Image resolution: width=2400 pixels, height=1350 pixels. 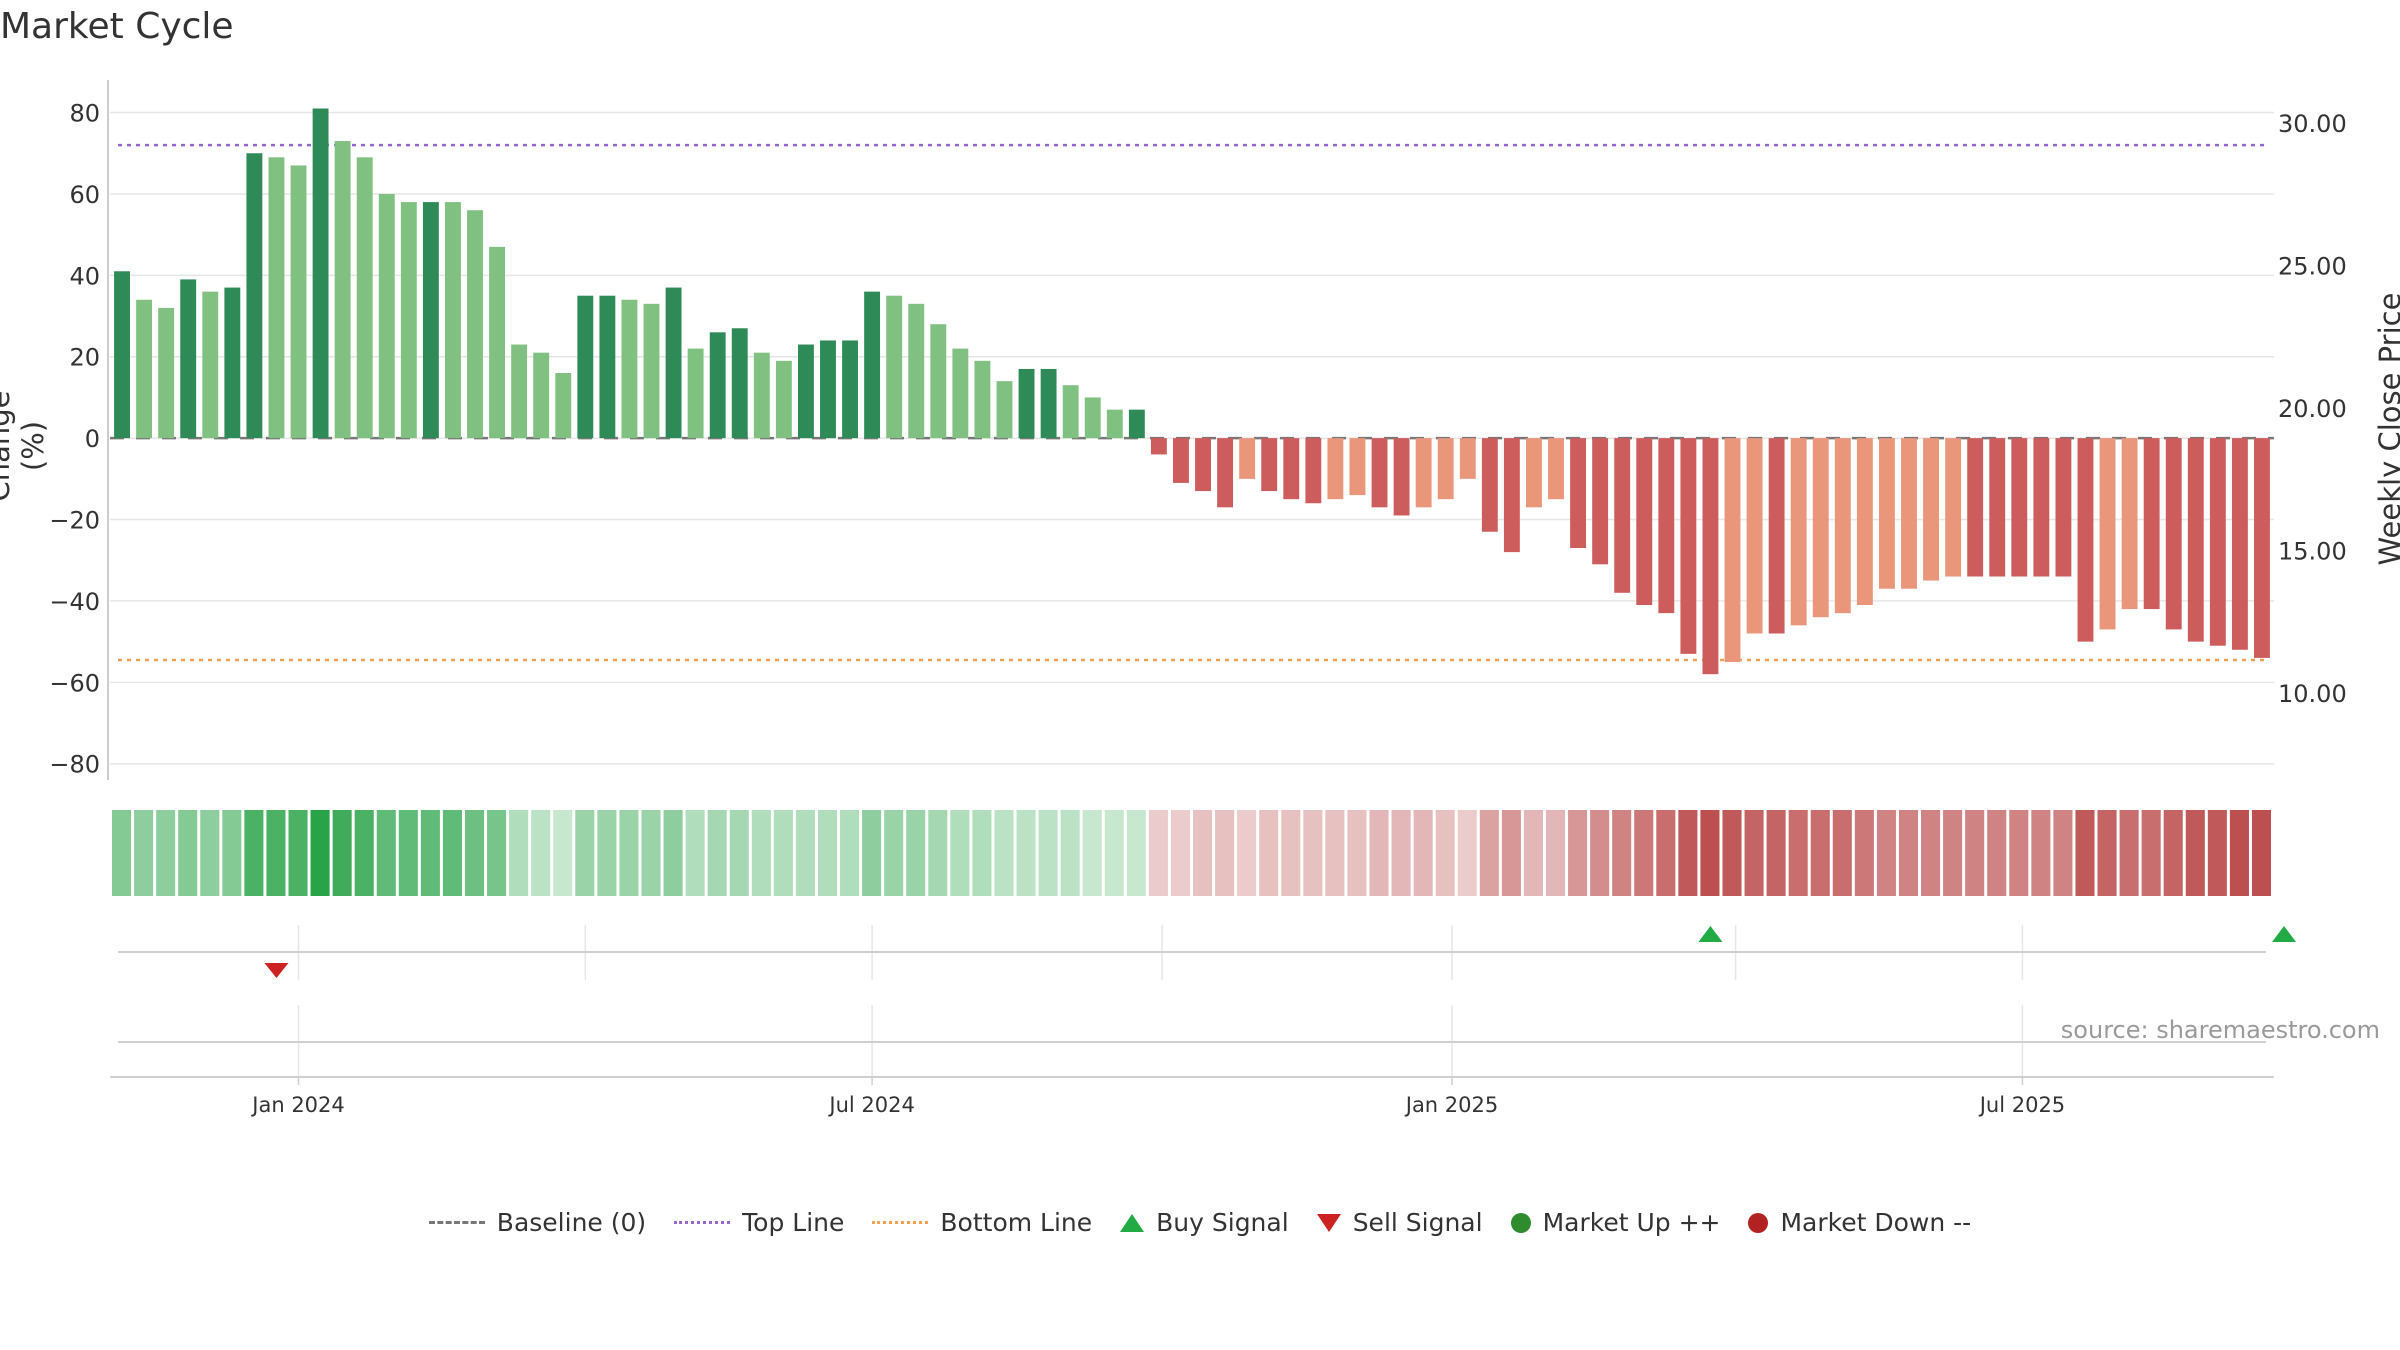 What do you see at coordinates (2220, 1030) in the screenshot?
I see `source-label: source: sharemaestro.com` at bounding box center [2220, 1030].